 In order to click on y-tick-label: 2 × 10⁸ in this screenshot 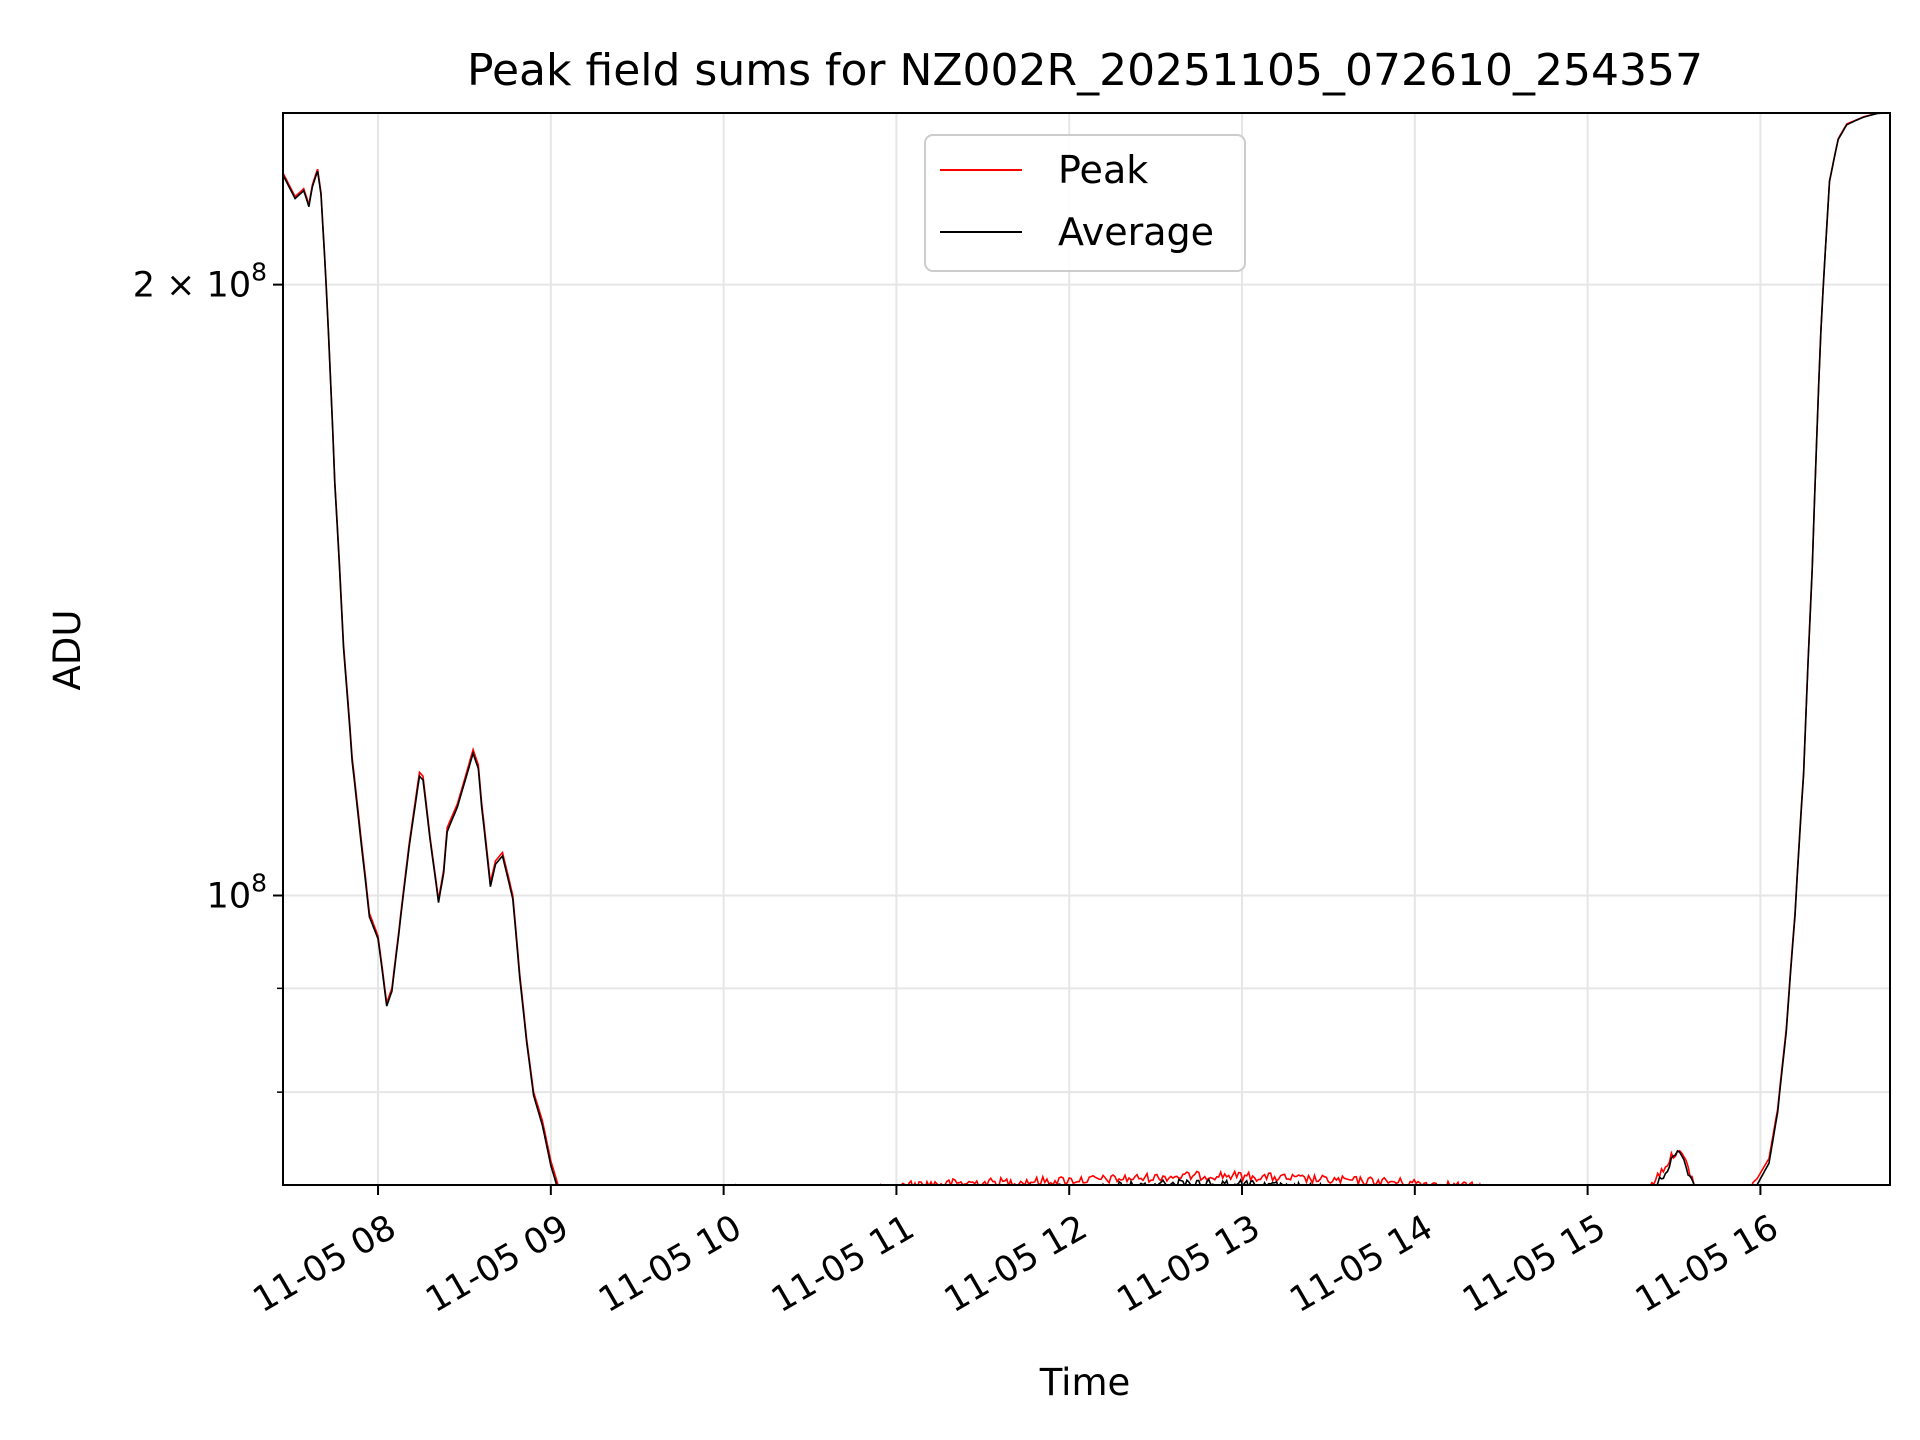, I will do `click(200, 282)`.